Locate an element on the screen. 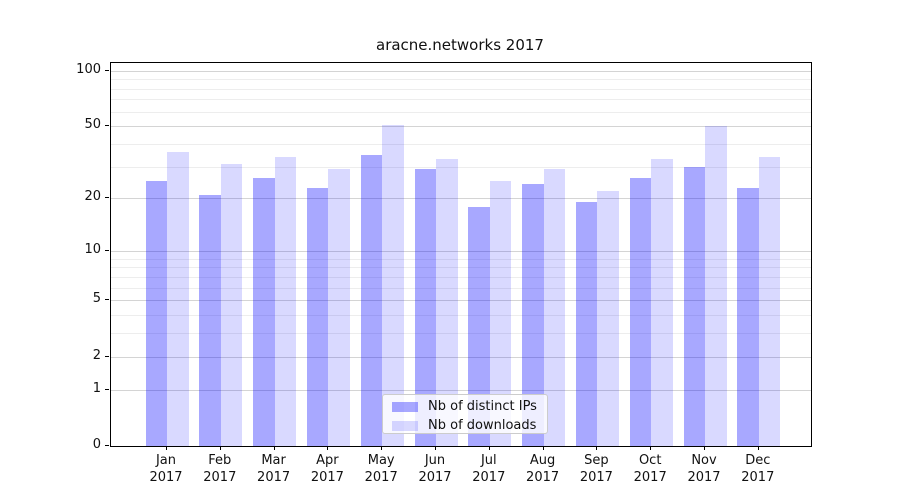 Image resolution: width=900 pixels, height=500 pixels. x-tick-label-apr: Apr 2017 is located at coordinates (327, 469).